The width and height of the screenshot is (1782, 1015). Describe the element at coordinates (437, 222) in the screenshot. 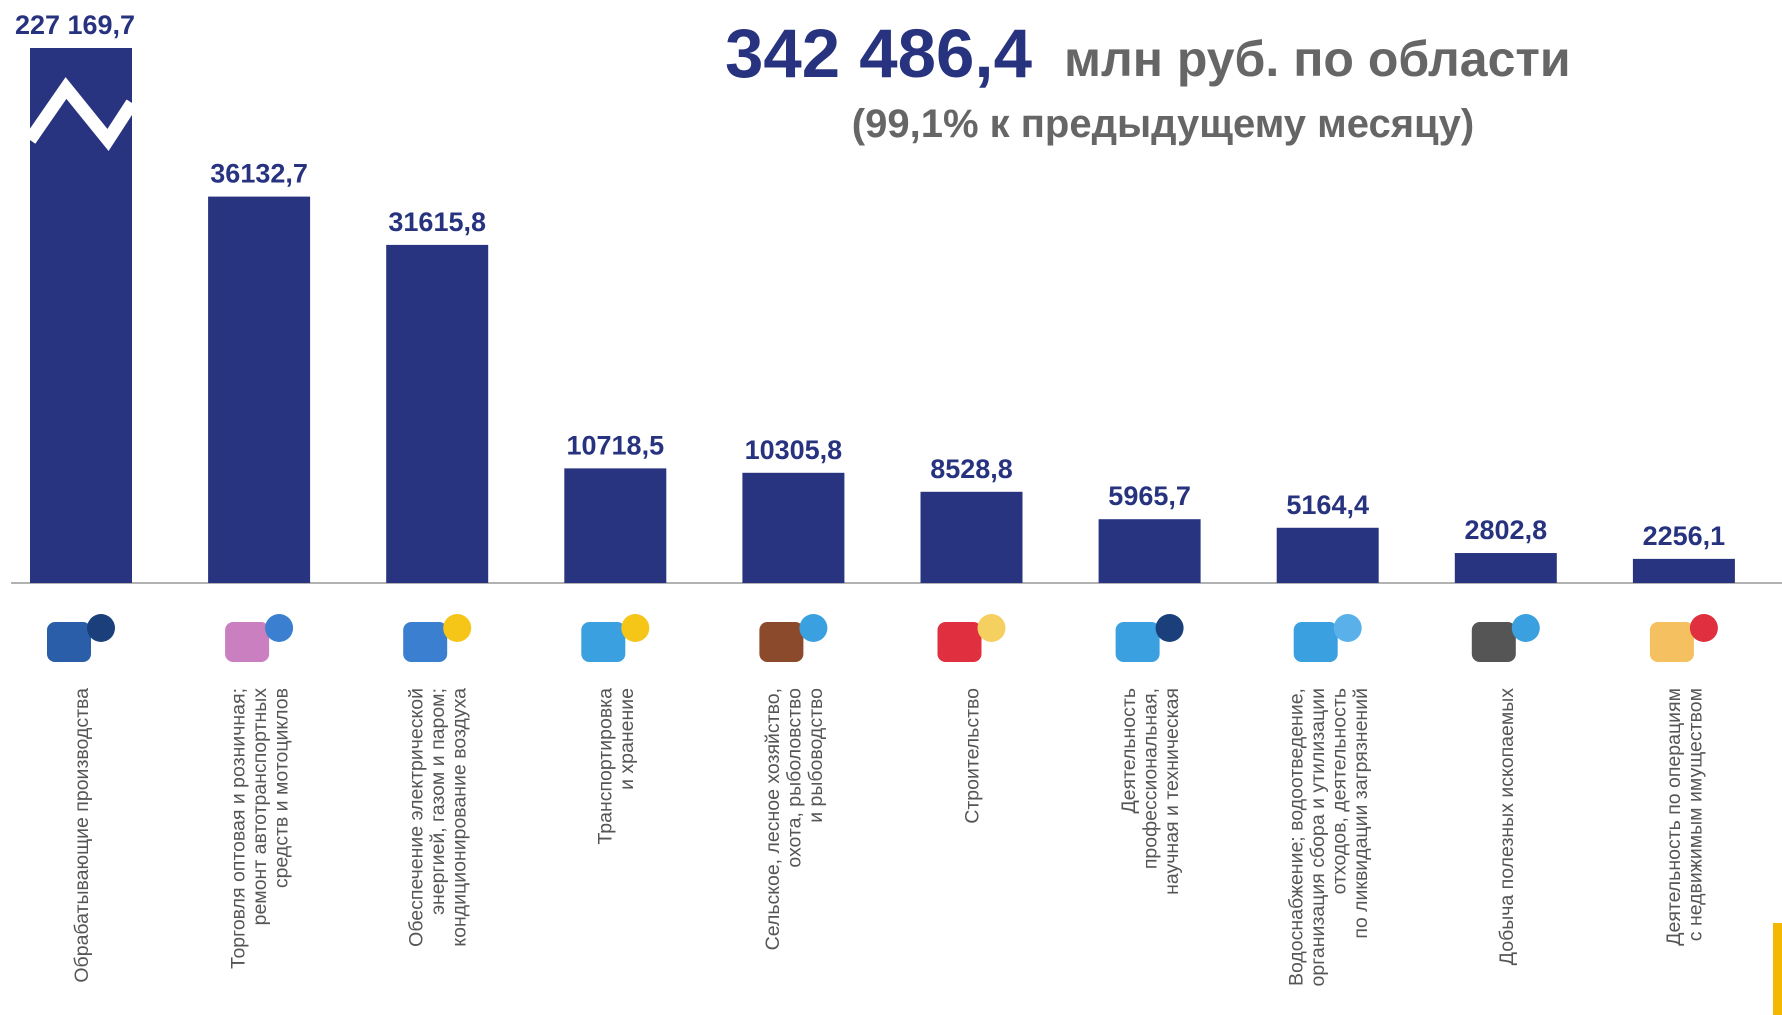

I see `value-label: 31615,8` at that location.